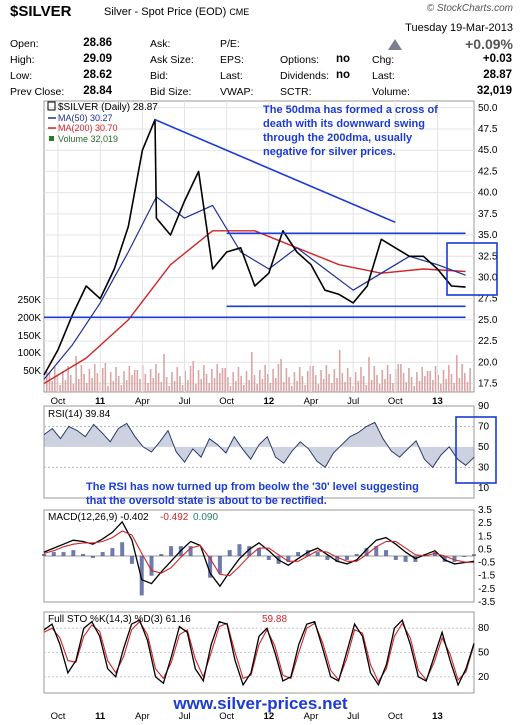  I want to click on macd-y-tick: -2.5, so click(487, 589).